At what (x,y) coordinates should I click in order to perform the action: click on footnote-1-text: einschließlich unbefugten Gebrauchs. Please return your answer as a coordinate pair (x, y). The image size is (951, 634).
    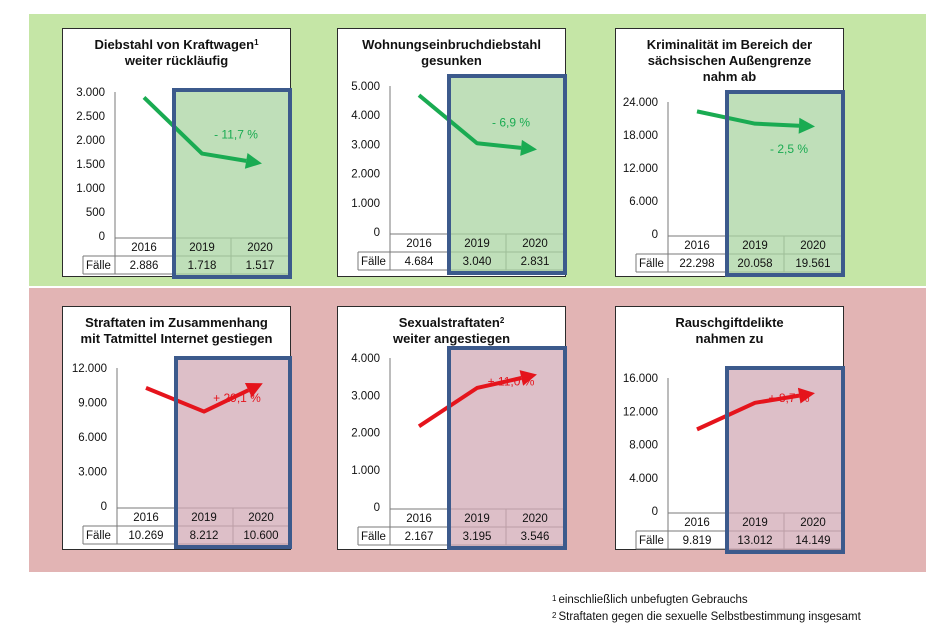
    Looking at the image, I should click on (653, 600).